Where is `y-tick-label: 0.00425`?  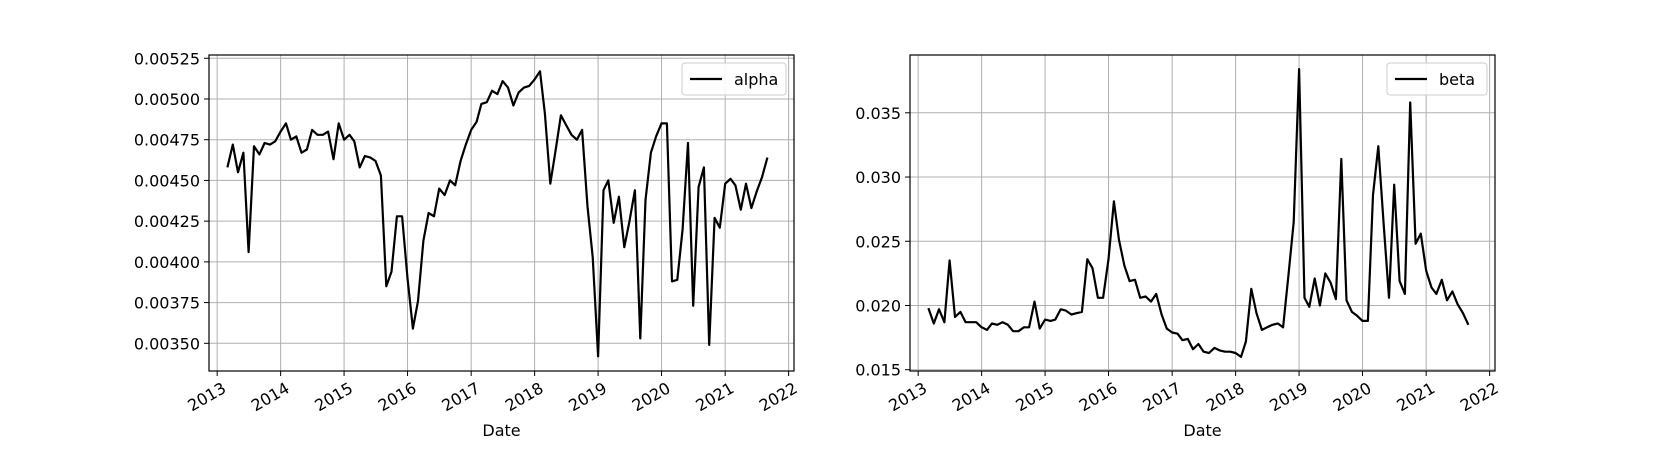 y-tick-label: 0.00425 is located at coordinates (167, 221).